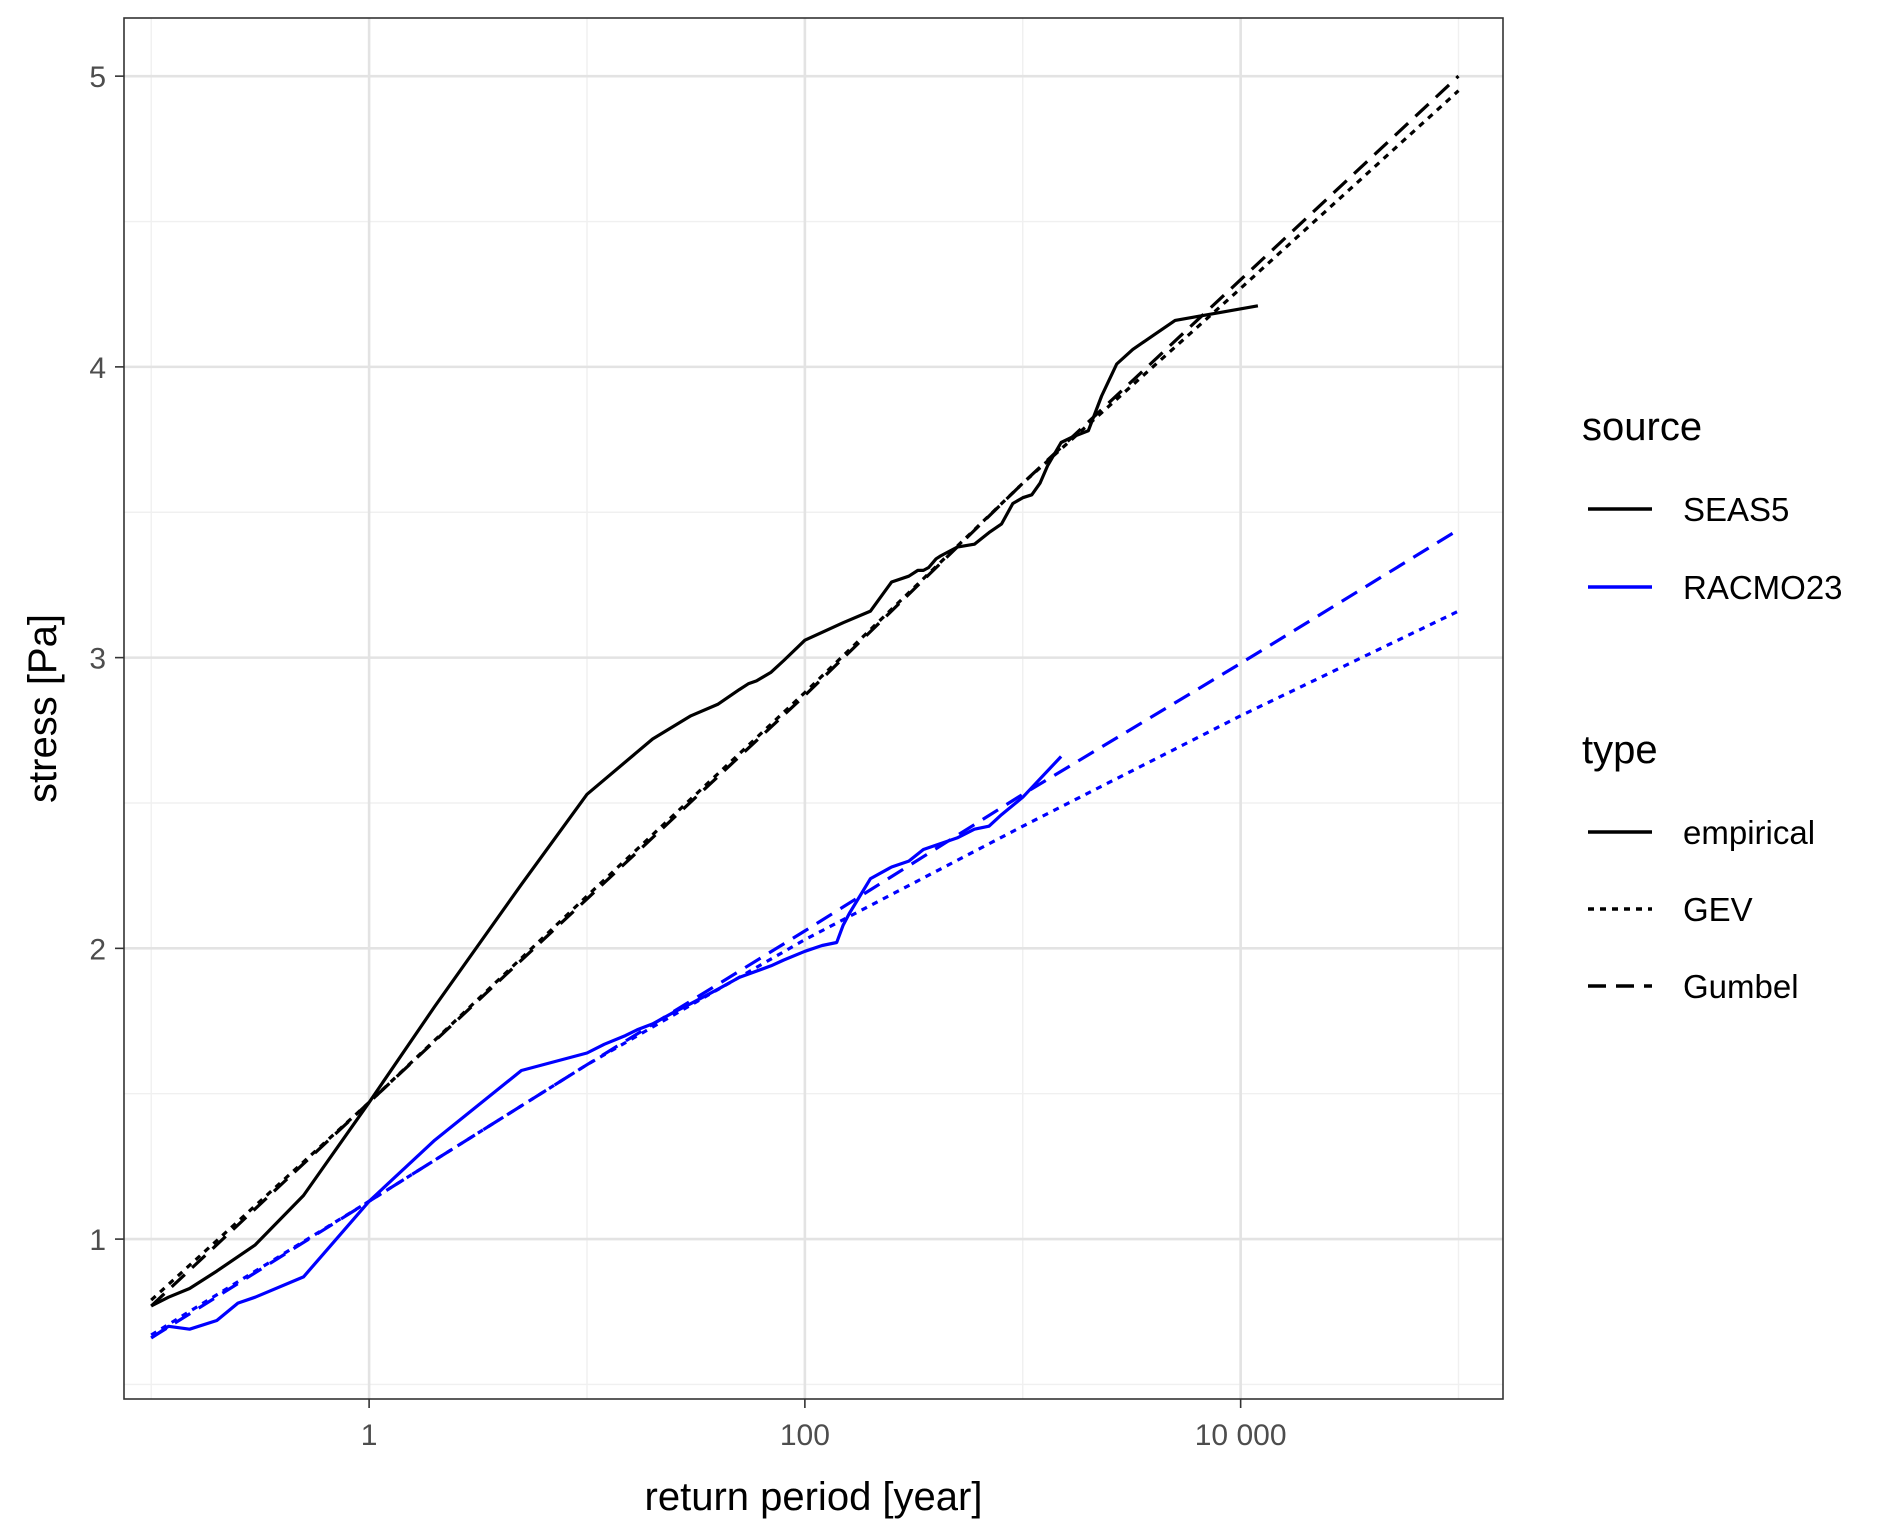 This screenshot has width=1892, height=1539. I want to click on x-tick-label: 100, so click(805, 1435).